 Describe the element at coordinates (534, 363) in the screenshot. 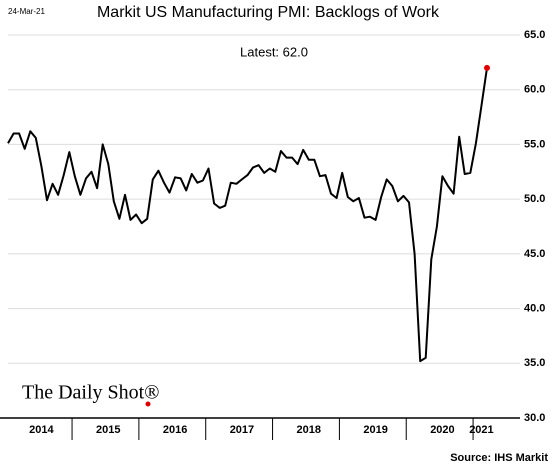

I see `y-tick-label: 35.0` at that location.